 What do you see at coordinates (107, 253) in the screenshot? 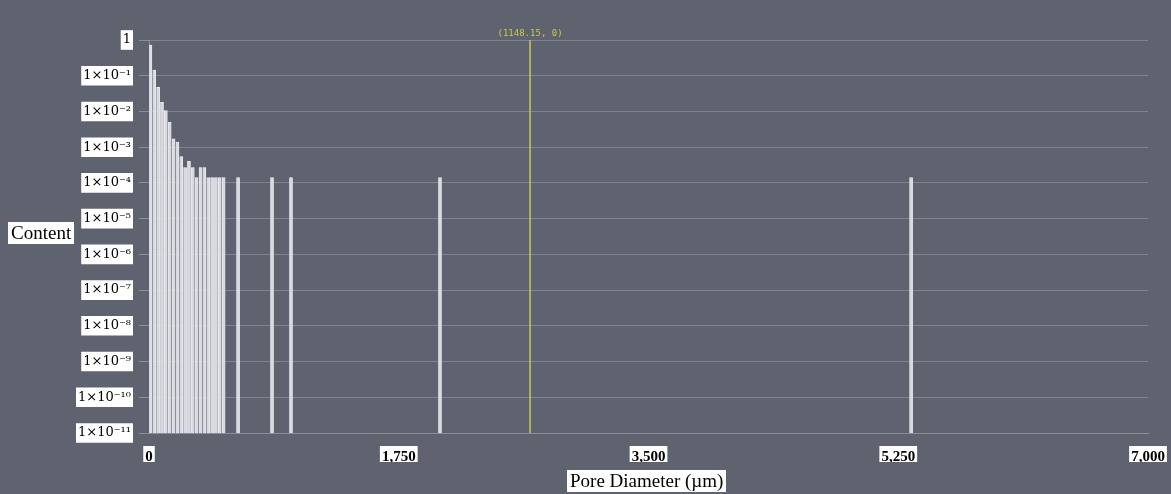
I see `y-tick-label: 1×10⁻⁶` at bounding box center [107, 253].